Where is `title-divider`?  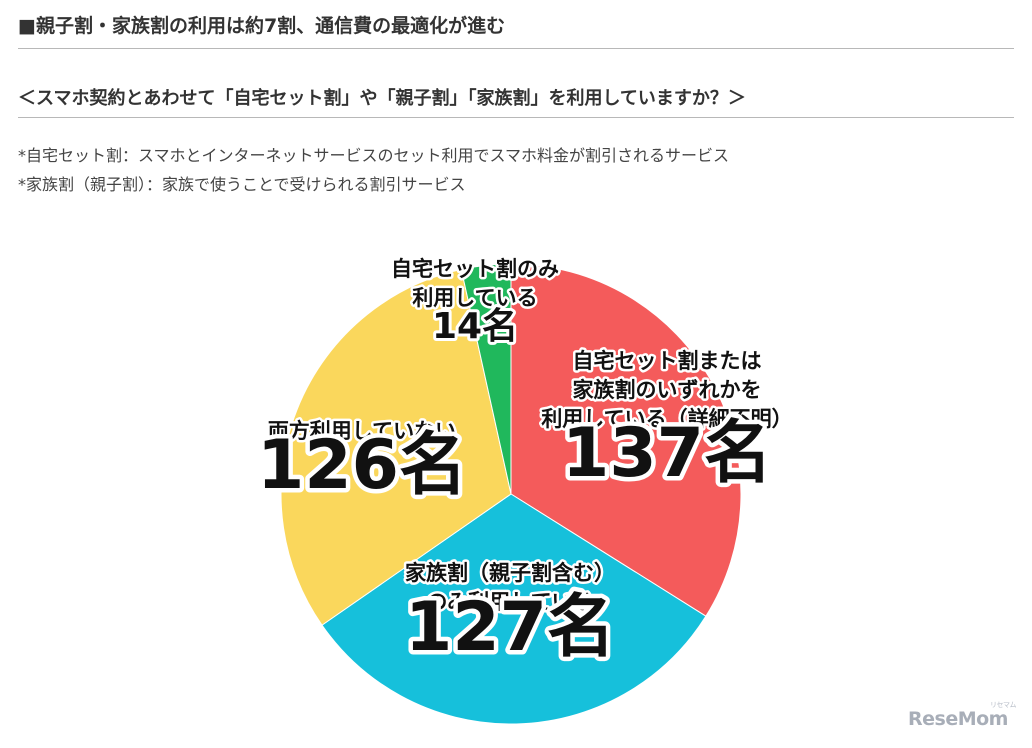 title-divider is located at coordinates (516, 48).